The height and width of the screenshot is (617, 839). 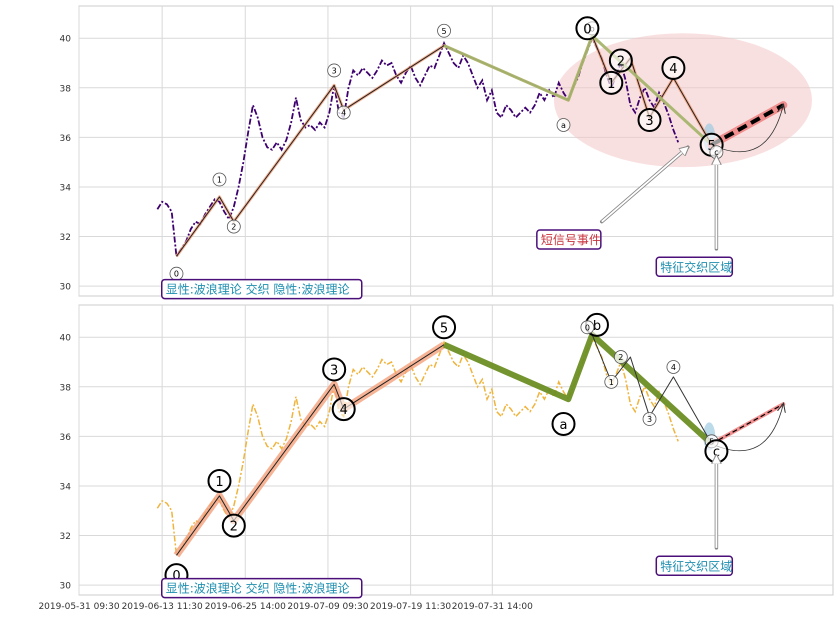 What do you see at coordinates (644, 185) in the screenshot?
I see `annotation-arrow` at bounding box center [644, 185].